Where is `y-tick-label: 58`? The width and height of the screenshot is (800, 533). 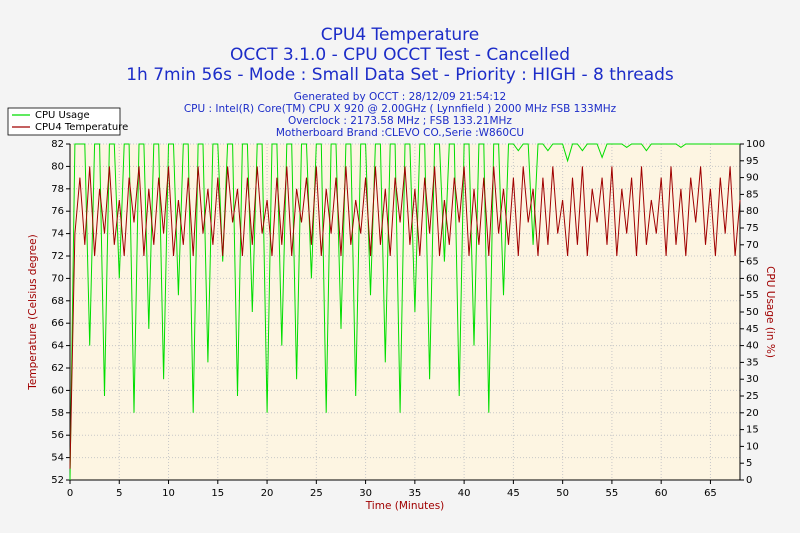 y-tick-label: 58 is located at coordinates (57, 413).